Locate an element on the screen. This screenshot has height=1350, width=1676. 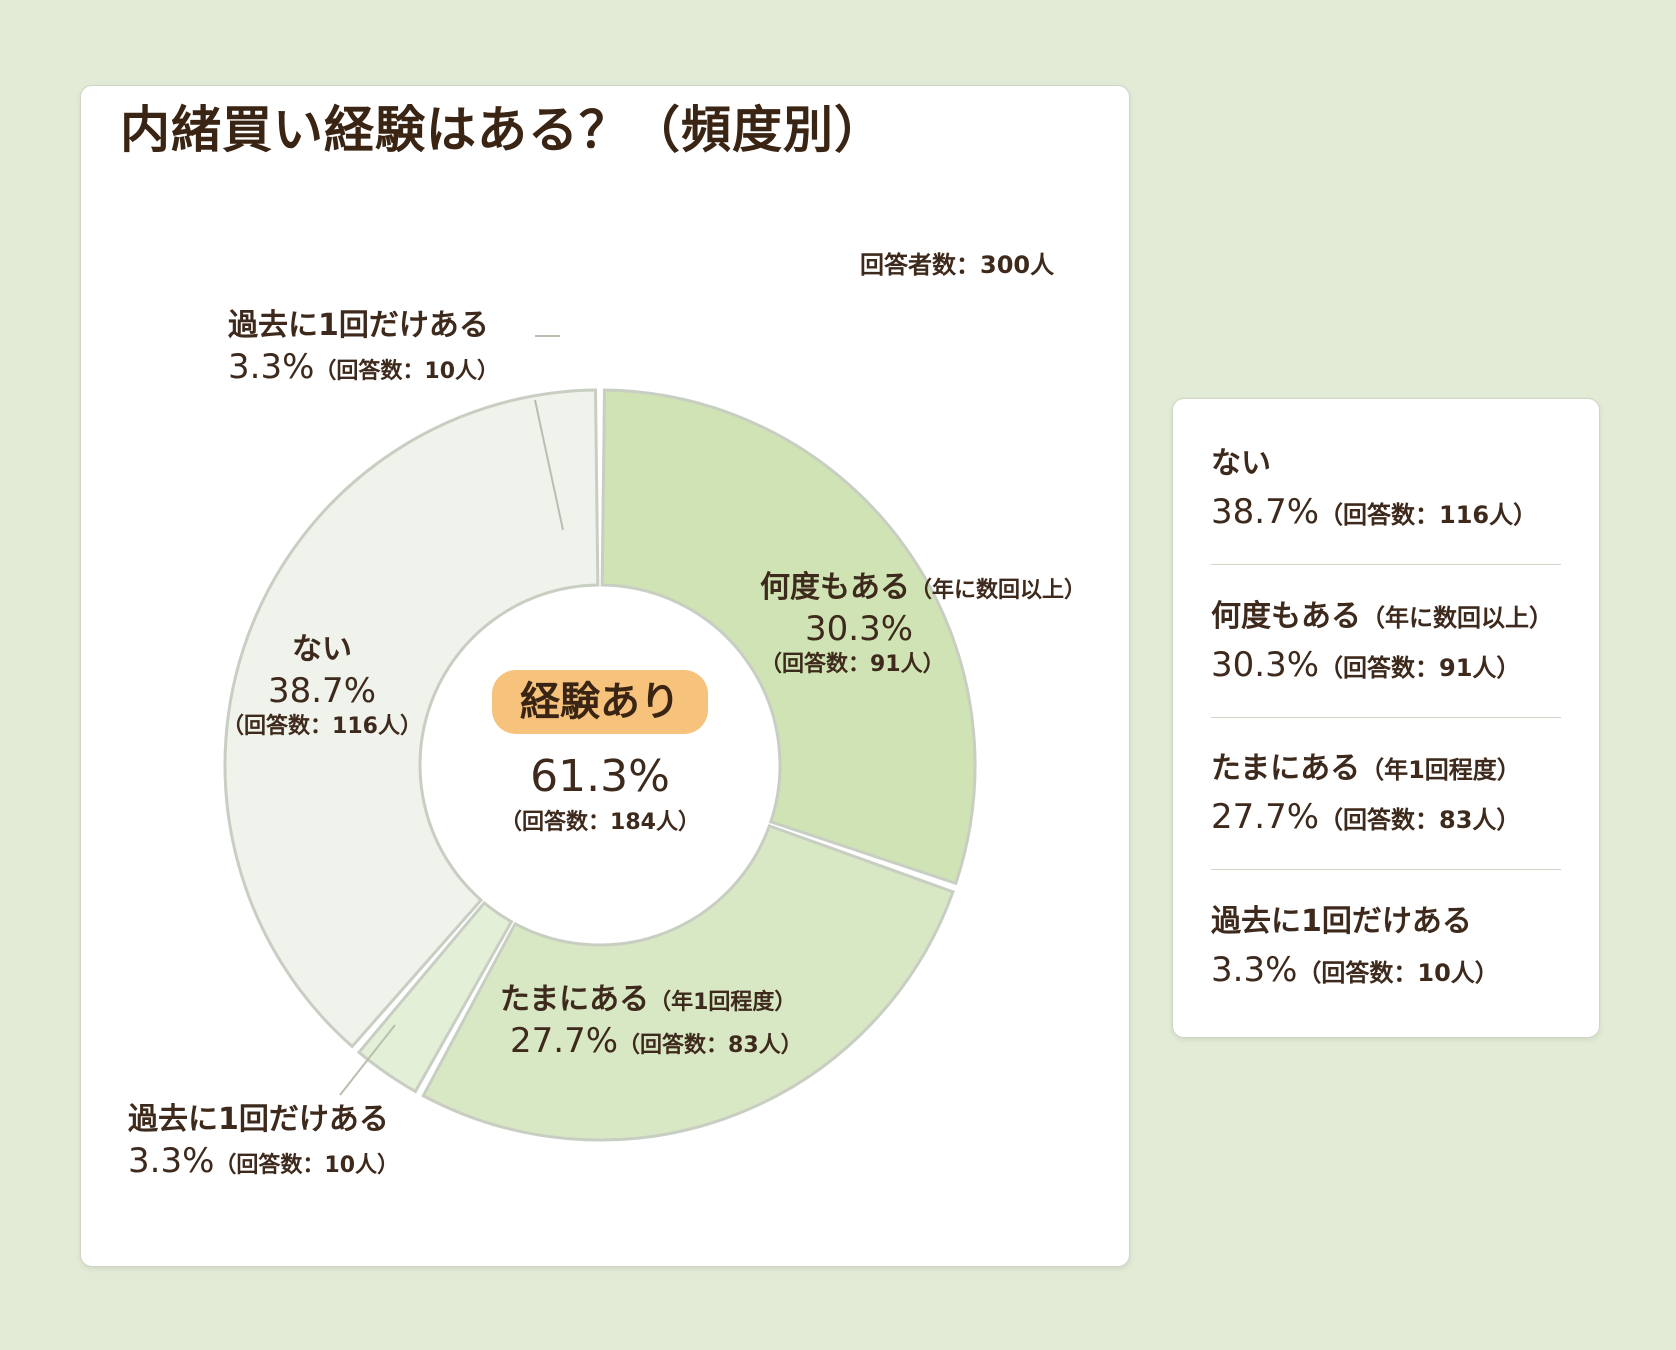
slice-sometimes is located at coordinates (688, 982).